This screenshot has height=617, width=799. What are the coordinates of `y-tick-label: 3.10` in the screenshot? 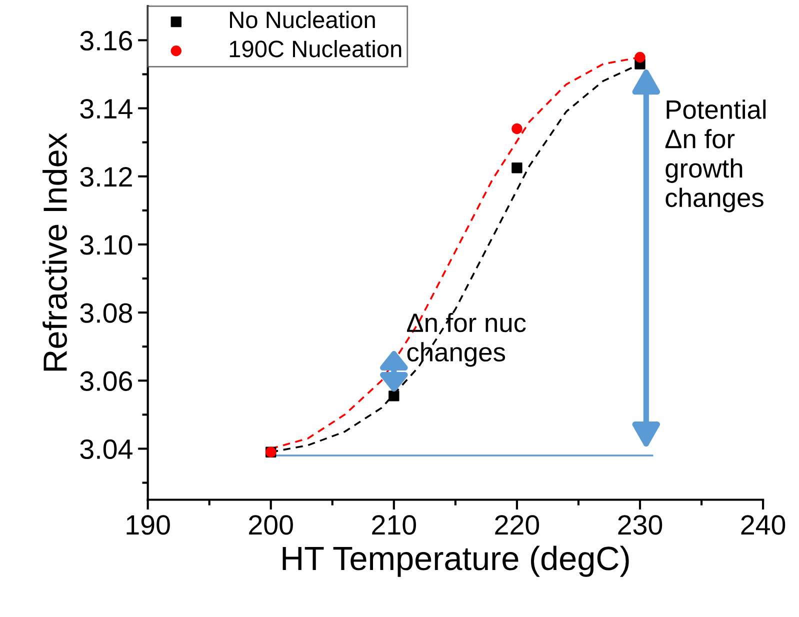 It's located at (106, 245).